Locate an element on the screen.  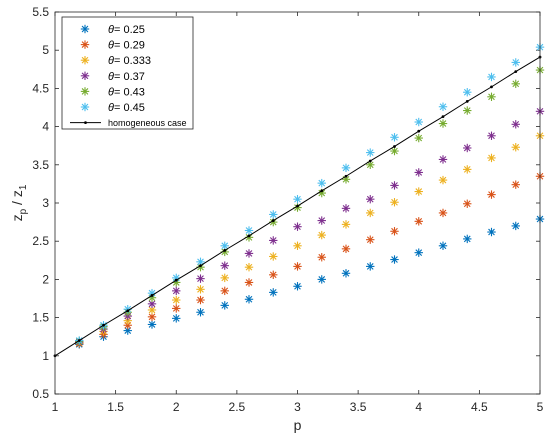
y-axis-label-z: z is located at coordinates (17, 217).